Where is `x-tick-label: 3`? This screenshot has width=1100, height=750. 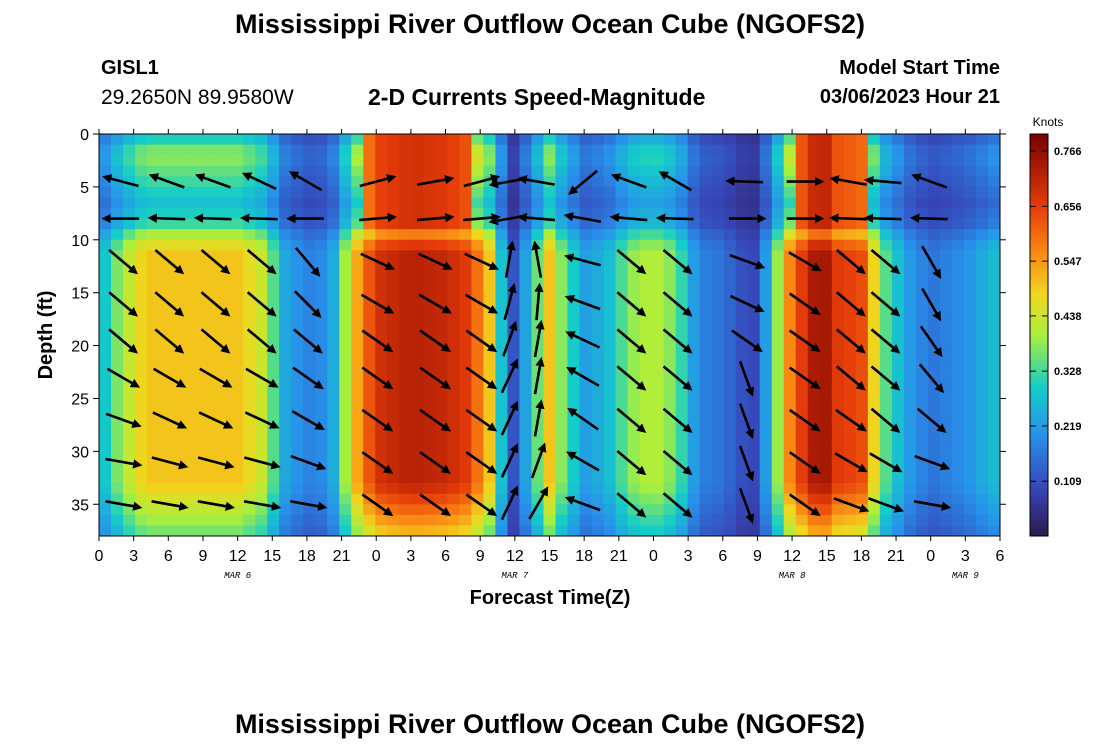 x-tick-label: 3 is located at coordinates (965, 556).